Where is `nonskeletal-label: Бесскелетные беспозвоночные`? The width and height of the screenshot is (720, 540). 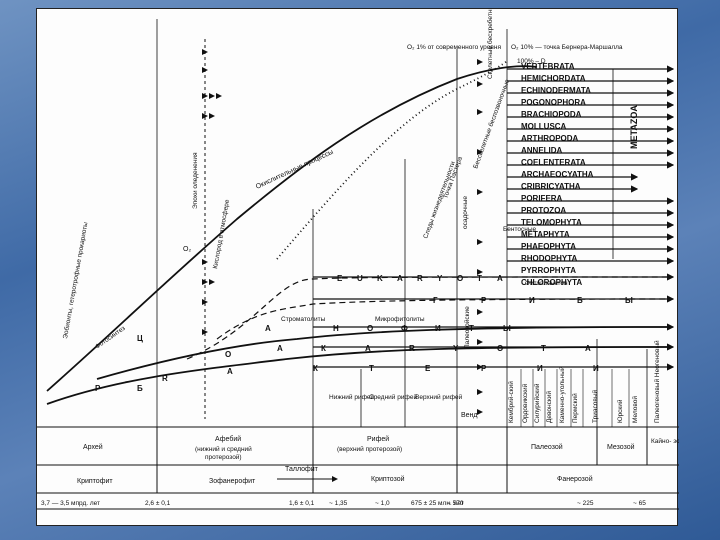 nonskeletal-label: Бесскелетные беспозвоночные is located at coordinates (491, 124).